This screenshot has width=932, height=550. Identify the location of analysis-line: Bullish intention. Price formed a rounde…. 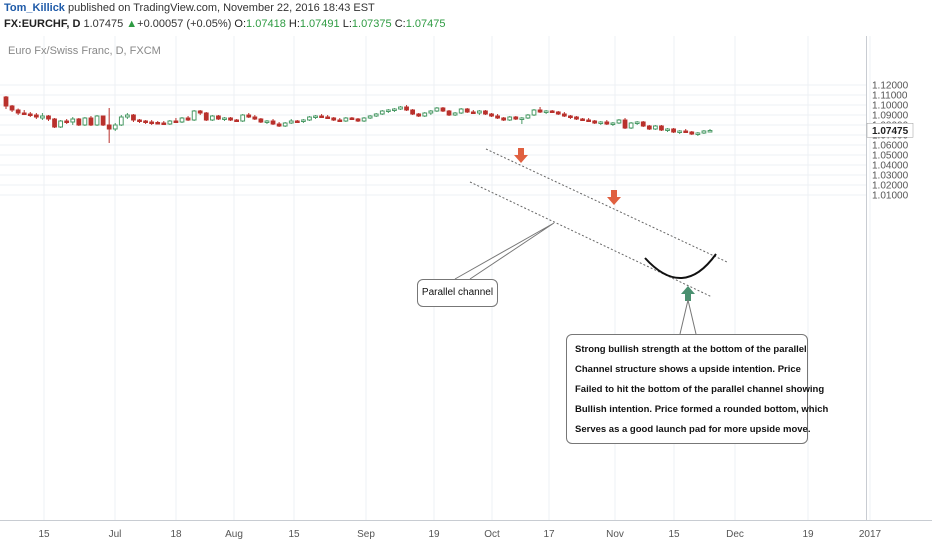
(702, 409).